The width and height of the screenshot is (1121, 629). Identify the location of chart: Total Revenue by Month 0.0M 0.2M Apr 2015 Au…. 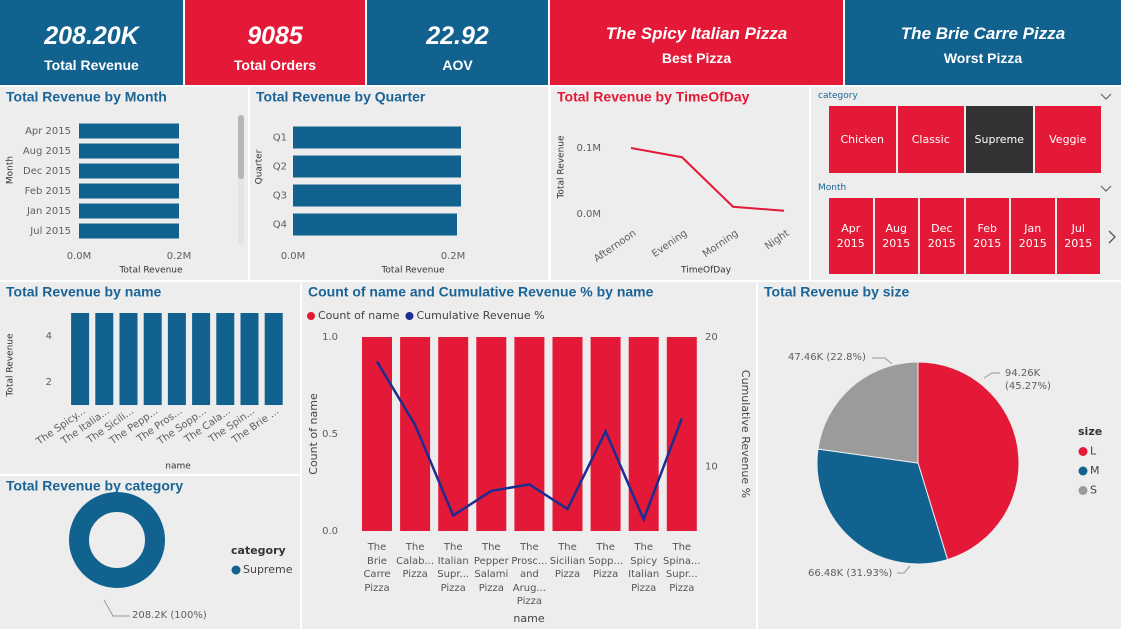
(125, 182).